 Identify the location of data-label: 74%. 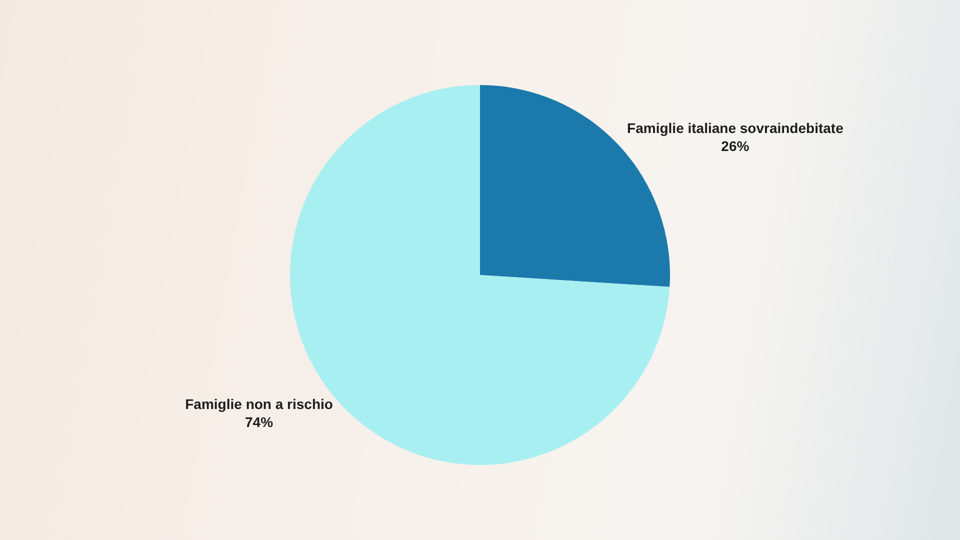
(259, 422).